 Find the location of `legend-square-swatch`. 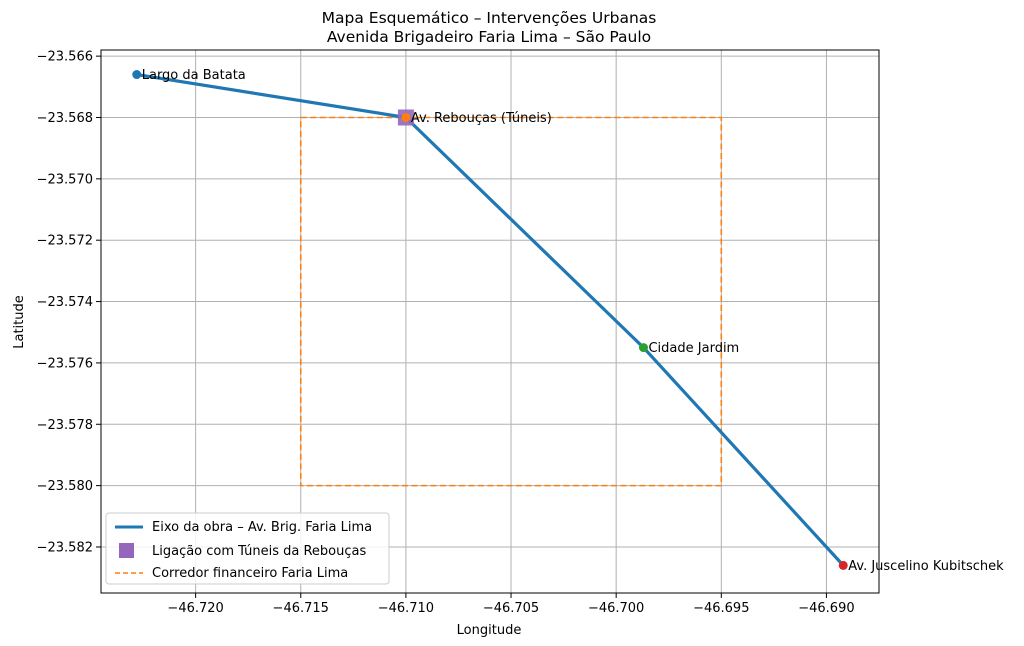

legend-square-swatch is located at coordinates (126, 550).